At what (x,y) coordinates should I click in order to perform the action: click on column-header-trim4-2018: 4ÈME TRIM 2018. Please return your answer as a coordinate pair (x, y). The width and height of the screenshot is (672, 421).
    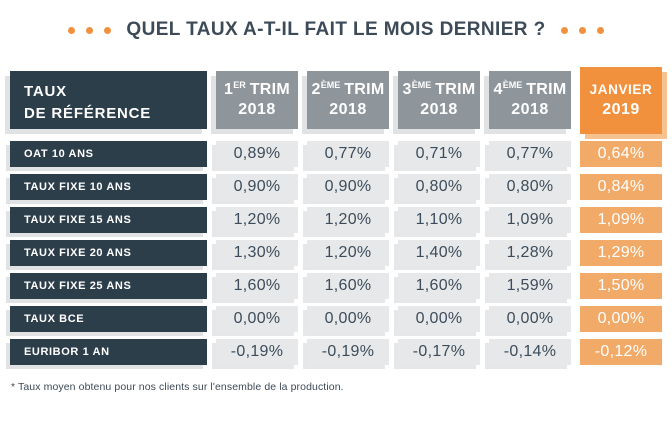
    Looking at the image, I should click on (530, 100).